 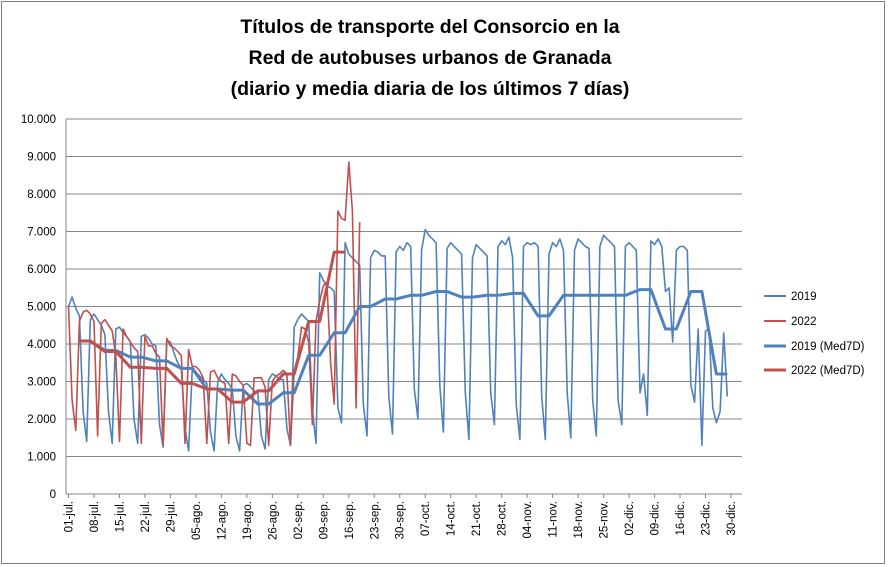 I want to click on y-tick-label: 0, so click(x=53, y=495).